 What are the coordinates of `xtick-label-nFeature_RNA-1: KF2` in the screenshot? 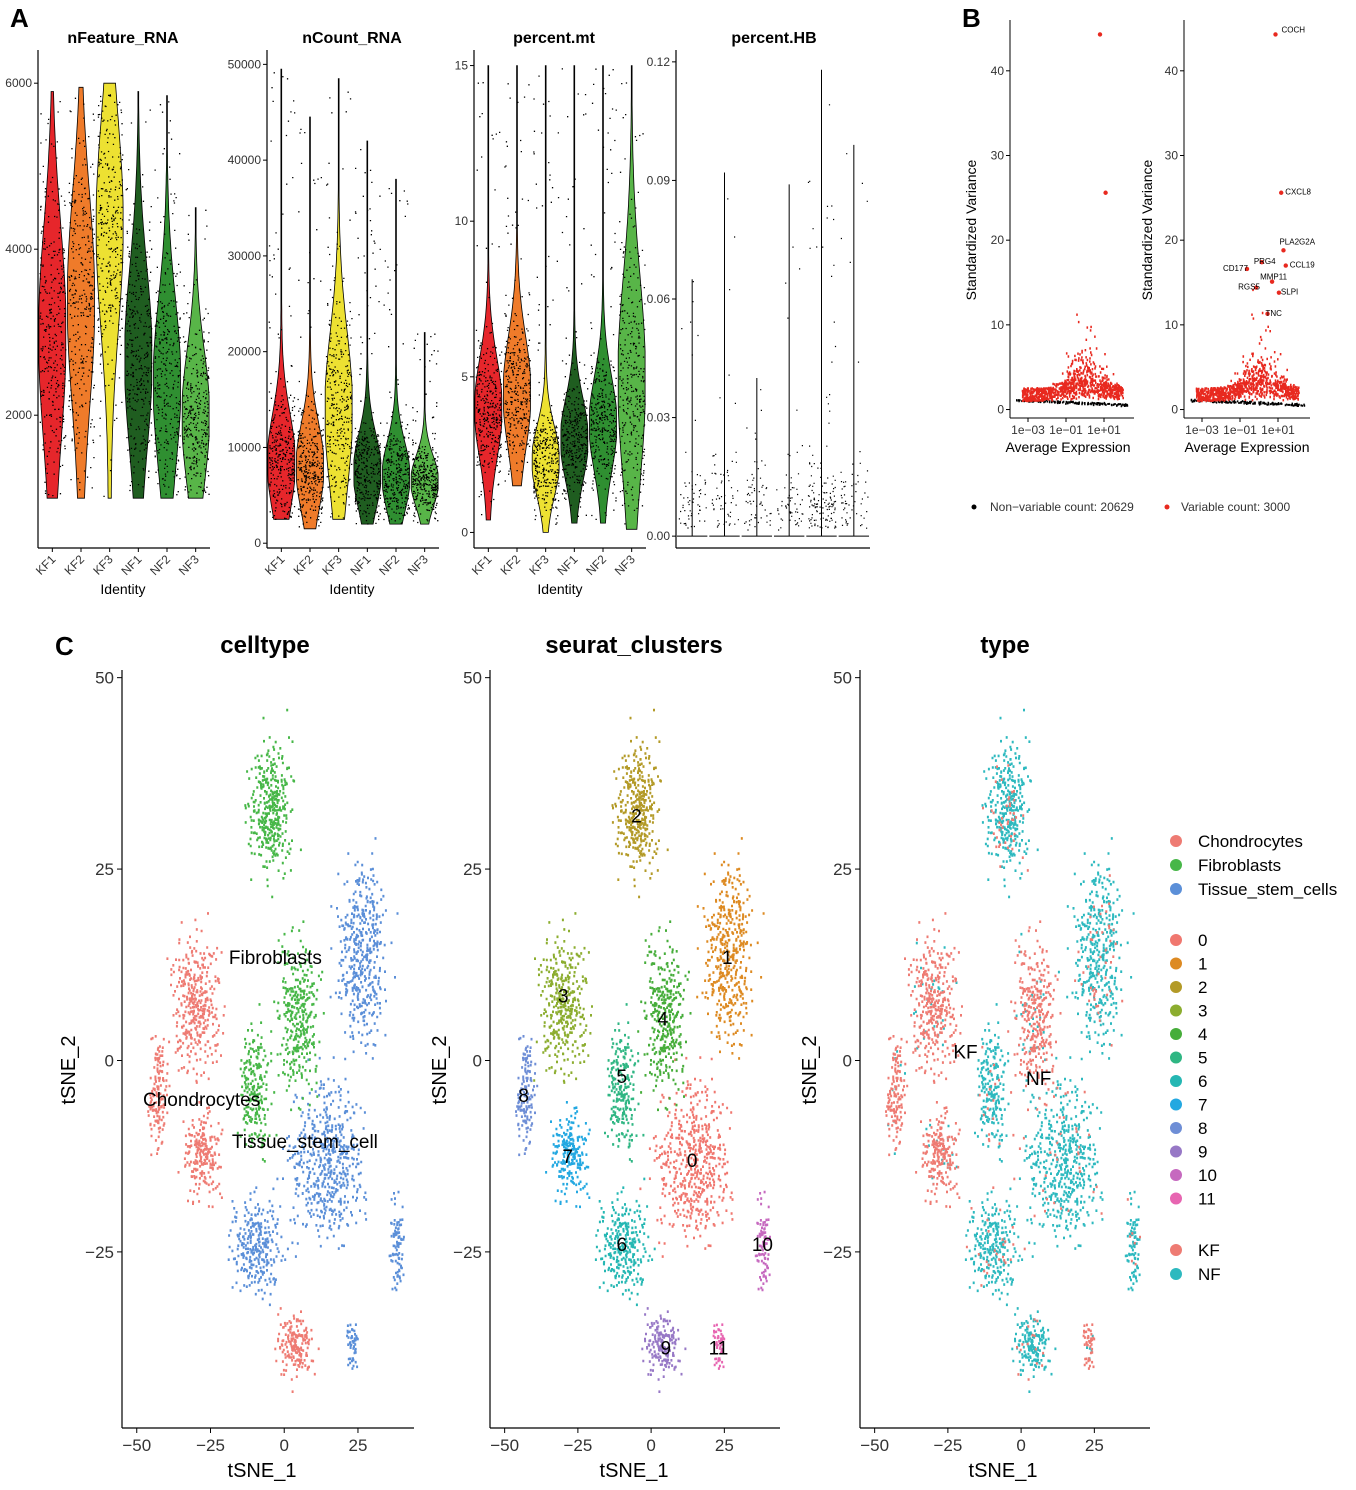 It's located at (75, 565).